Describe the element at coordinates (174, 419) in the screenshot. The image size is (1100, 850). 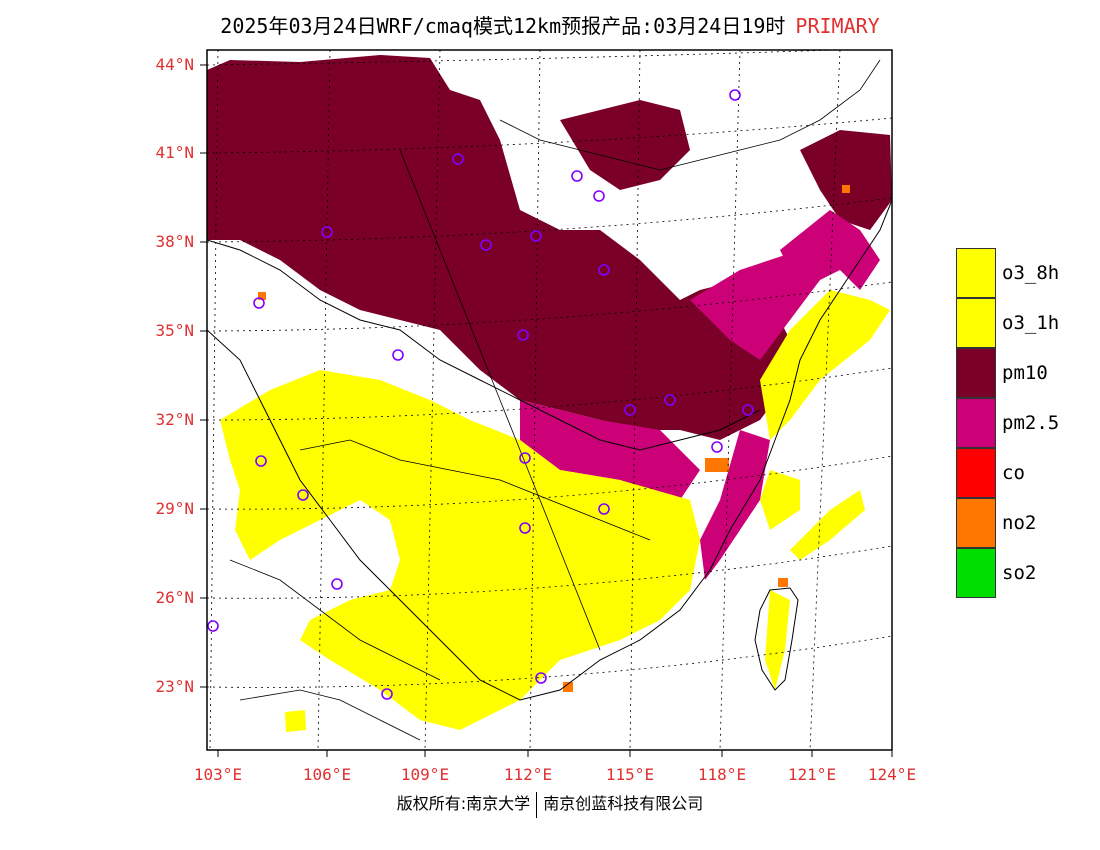
I see `lat-label: 32°N` at that location.